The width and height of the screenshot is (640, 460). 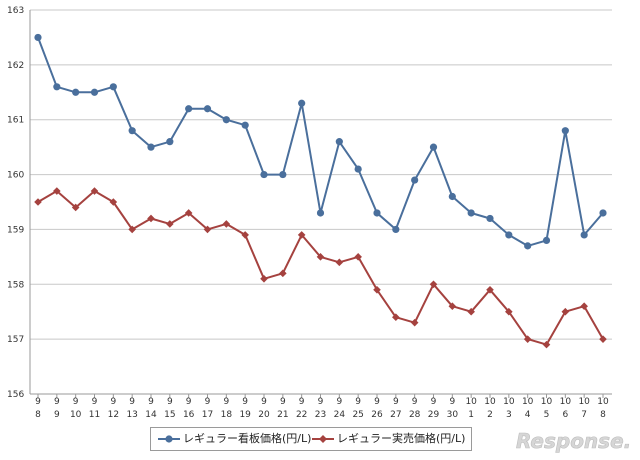 What do you see at coordinates (528, 402) in the screenshot?
I see `x-tick-label-month-26: 10` at bounding box center [528, 402].